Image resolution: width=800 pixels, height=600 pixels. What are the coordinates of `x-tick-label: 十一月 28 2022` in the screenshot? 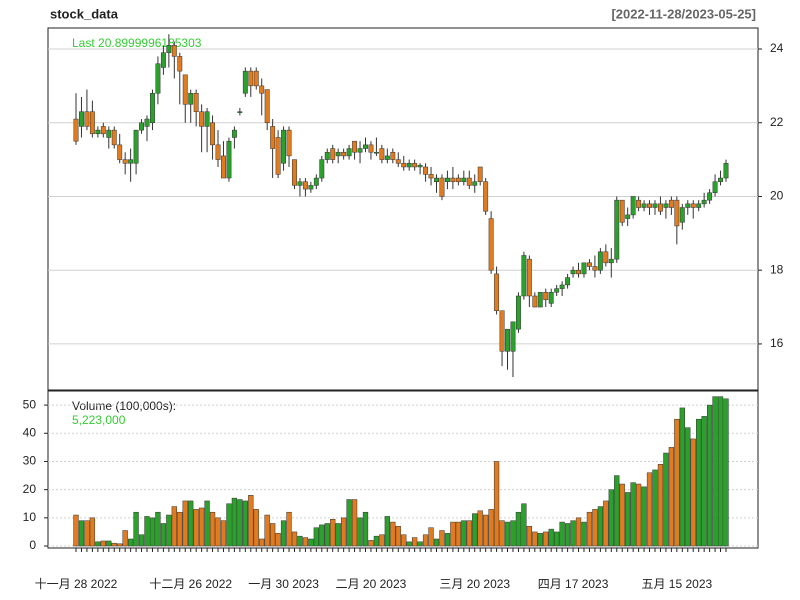 It's located at (76, 584).